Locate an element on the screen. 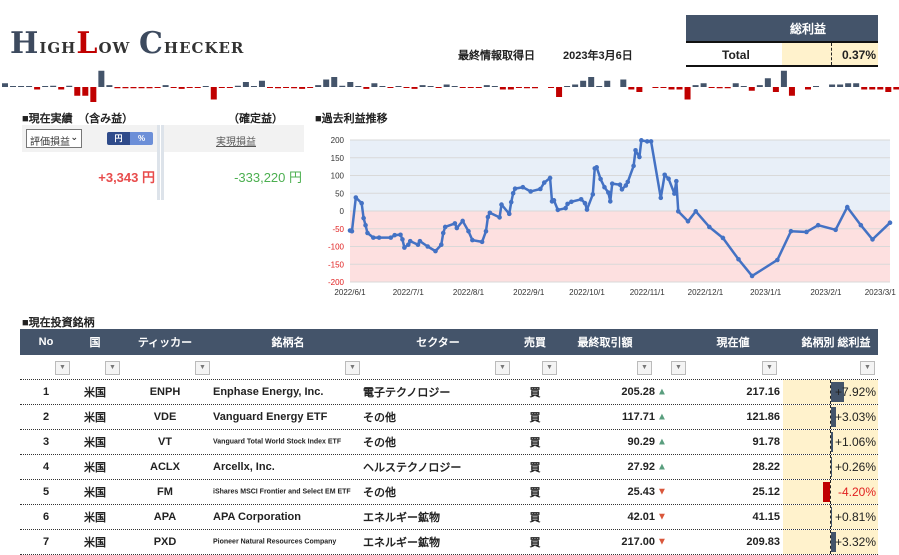 The width and height of the screenshot is (899, 555). metric-select-value: 評価損益 is located at coordinates (50, 142).